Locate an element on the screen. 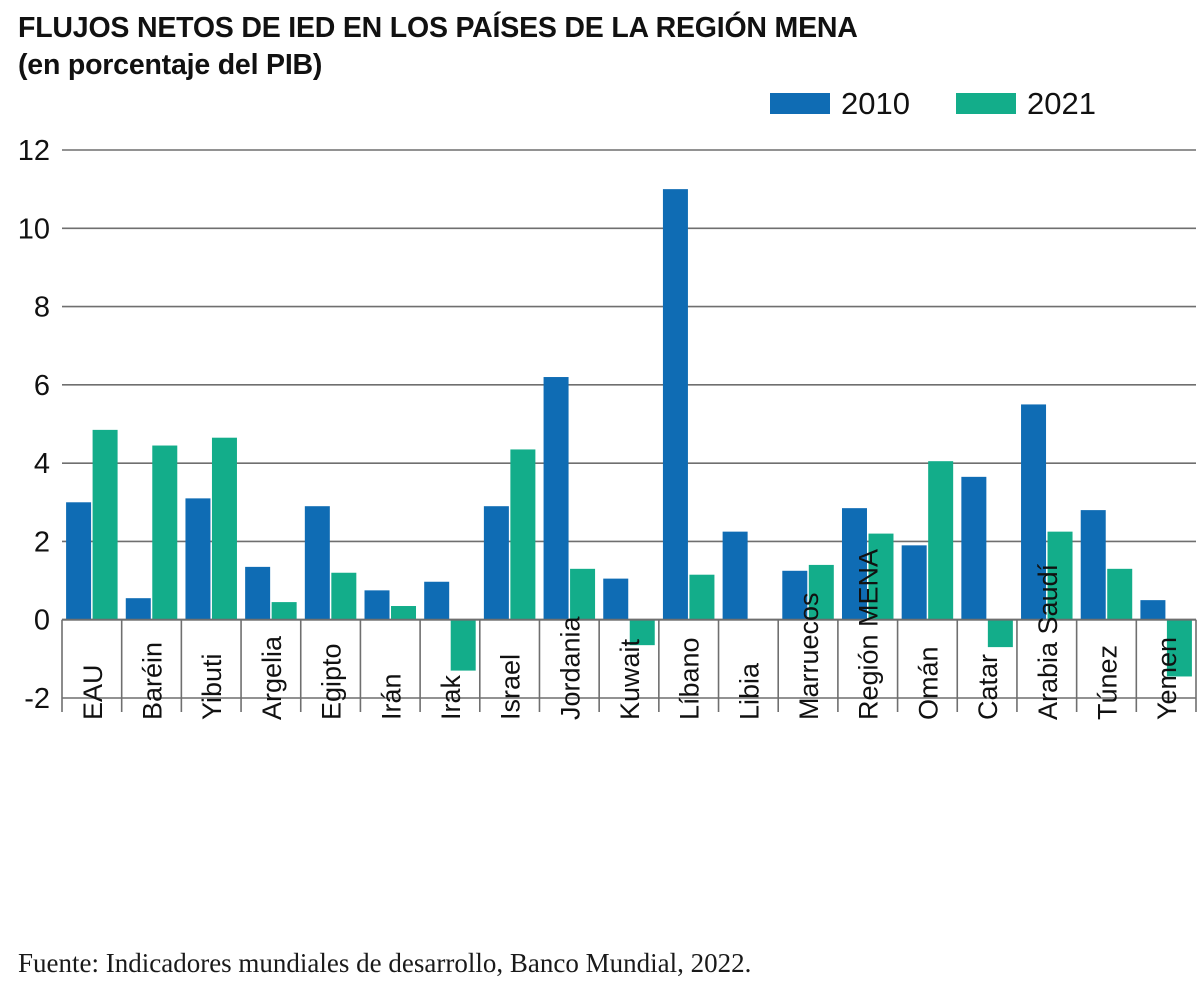 Image resolution: width=1200 pixels, height=998 pixels. bar-2010-t-nez is located at coordinates (1093, 565).